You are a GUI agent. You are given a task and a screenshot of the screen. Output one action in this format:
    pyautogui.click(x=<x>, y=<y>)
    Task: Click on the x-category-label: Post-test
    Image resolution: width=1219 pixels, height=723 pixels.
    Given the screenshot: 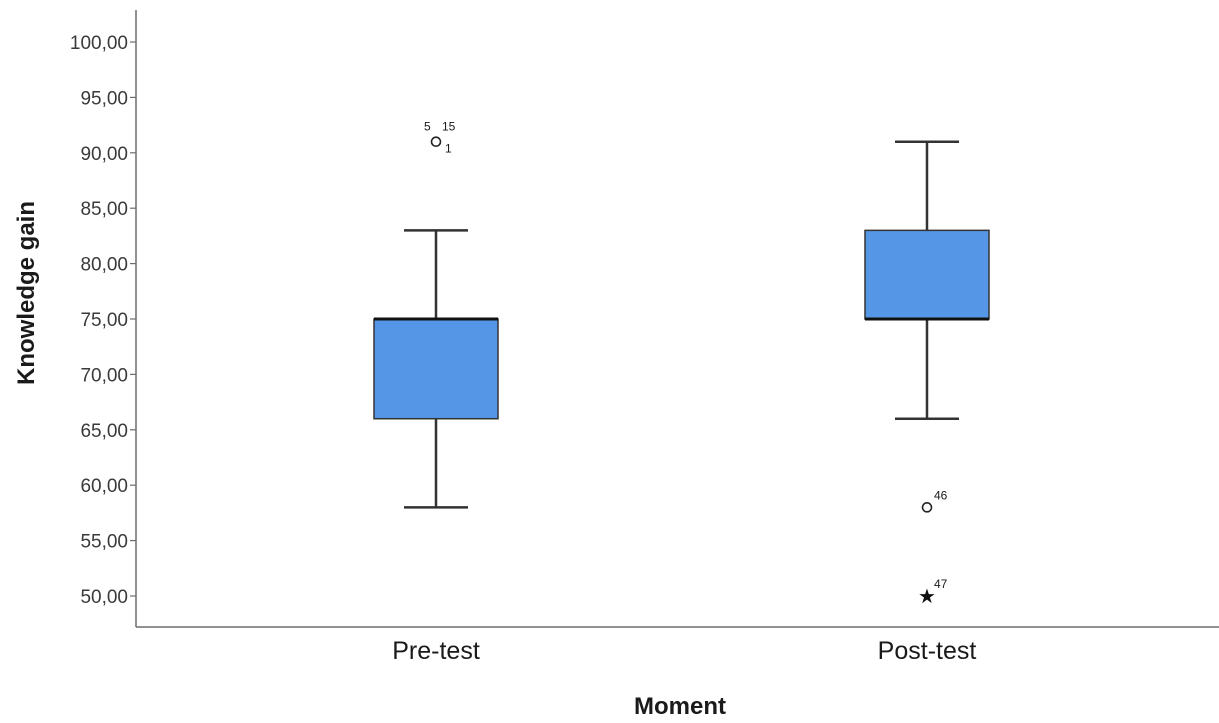 What is the action you would take?
    pyautogui.click(x=927, y=651)
    